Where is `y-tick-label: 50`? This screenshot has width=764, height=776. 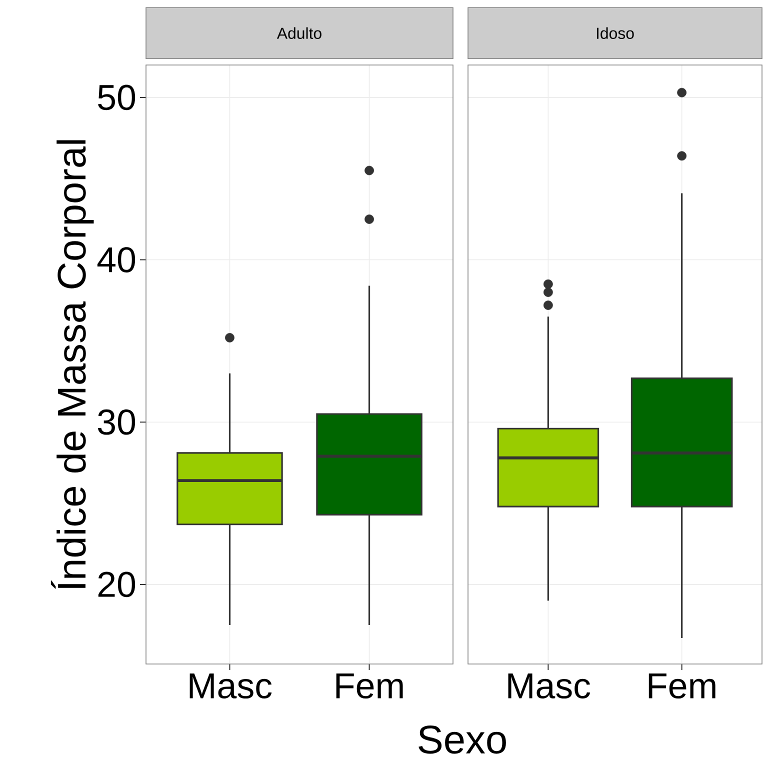
y-tick-label: 50 is located at coordinates (117, 97).